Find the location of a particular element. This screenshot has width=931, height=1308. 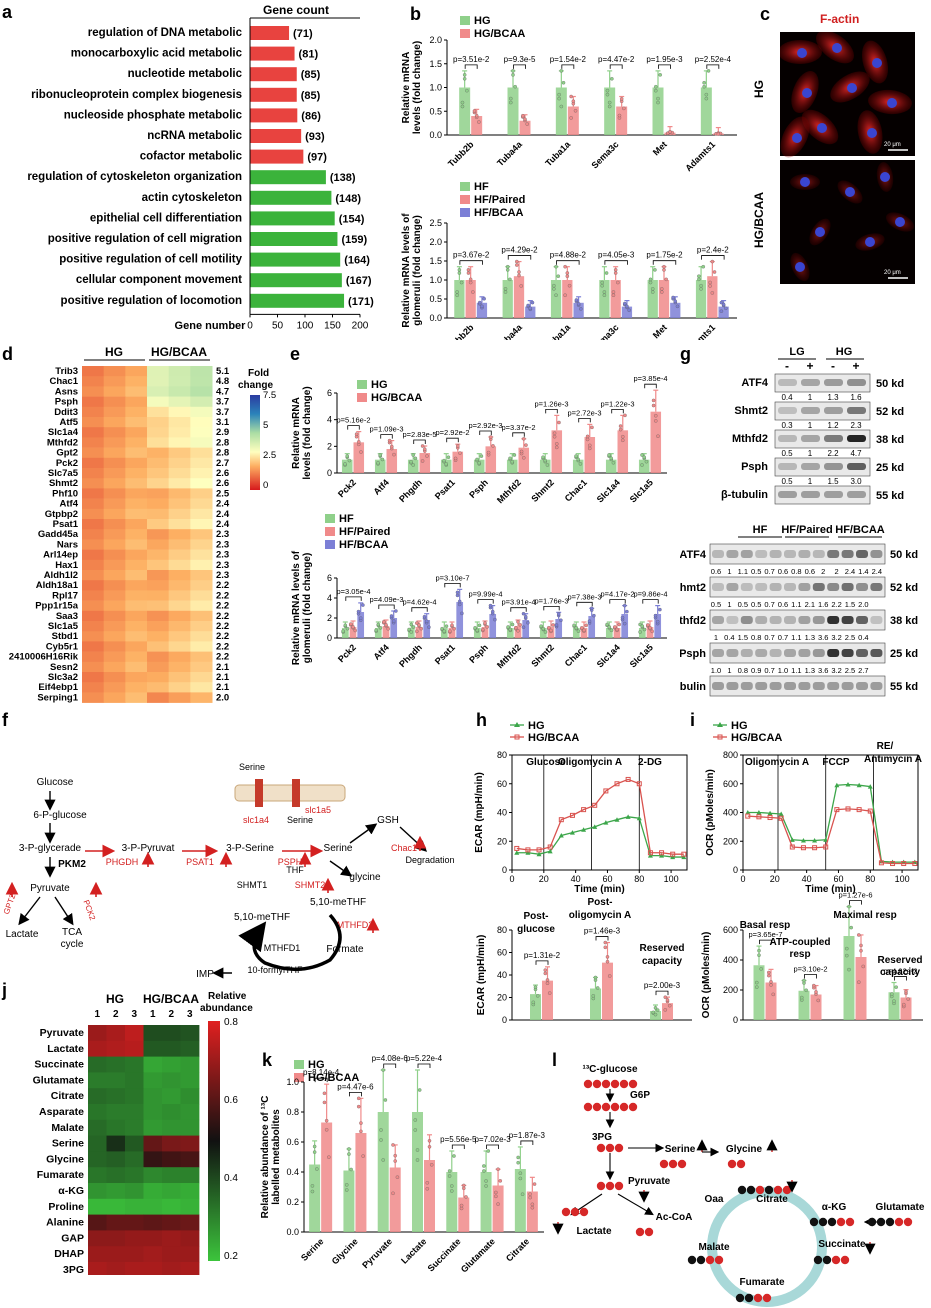

pathway-node-10-formylthf: 10-formylTHF is located at coordinates (275, 970).